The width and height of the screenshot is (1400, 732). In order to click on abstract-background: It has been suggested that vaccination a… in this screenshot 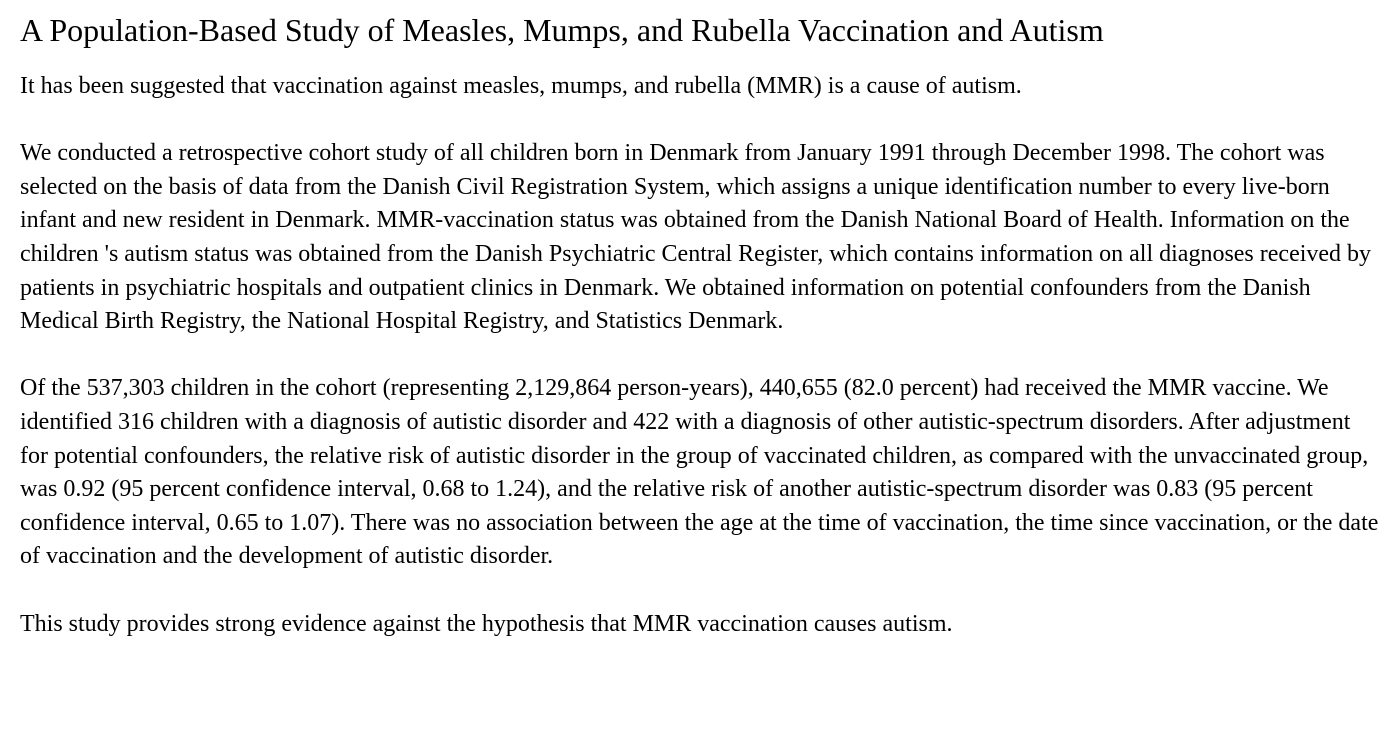, I will do `click(521, 86)`.